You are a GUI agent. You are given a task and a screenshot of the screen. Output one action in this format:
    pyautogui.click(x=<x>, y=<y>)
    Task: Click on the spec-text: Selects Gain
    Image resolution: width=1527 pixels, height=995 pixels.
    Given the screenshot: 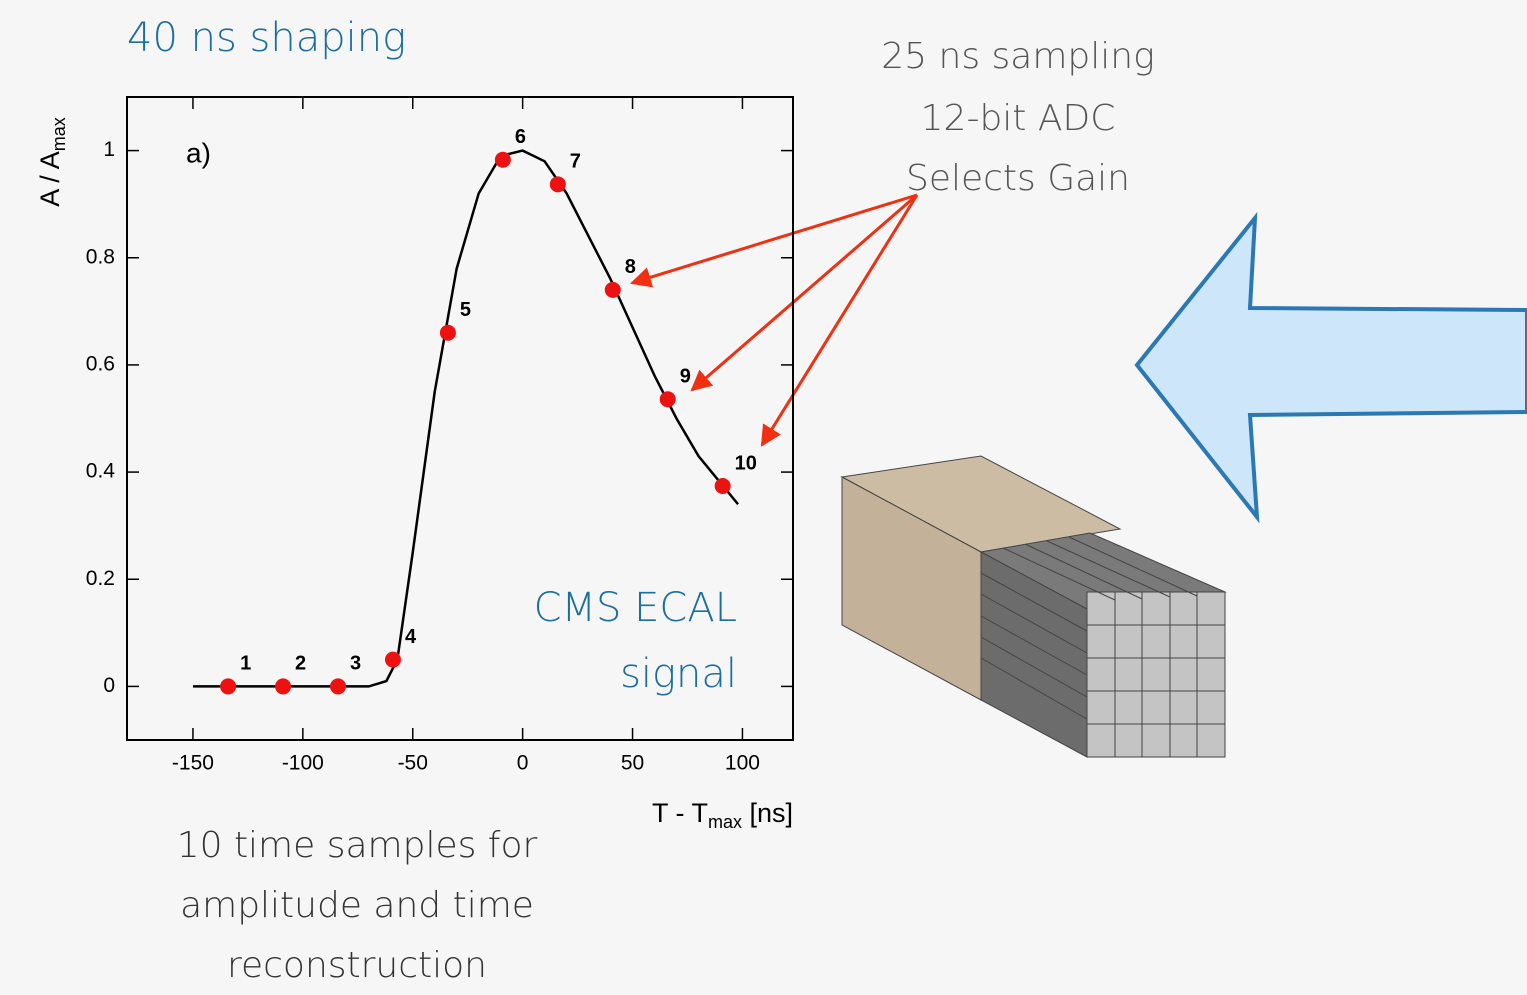 What is the action you would take?
    pyautogui.click(x=1018, y=178)
    